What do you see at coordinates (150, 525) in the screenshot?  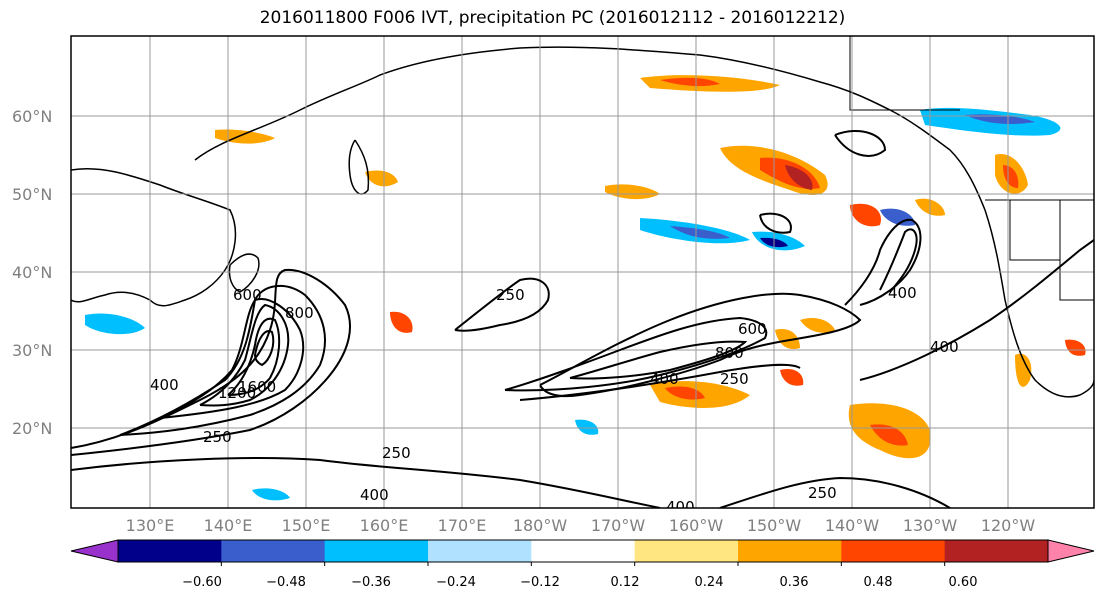 I see `lon-label: 130°E` at bounding box center [150, 525].